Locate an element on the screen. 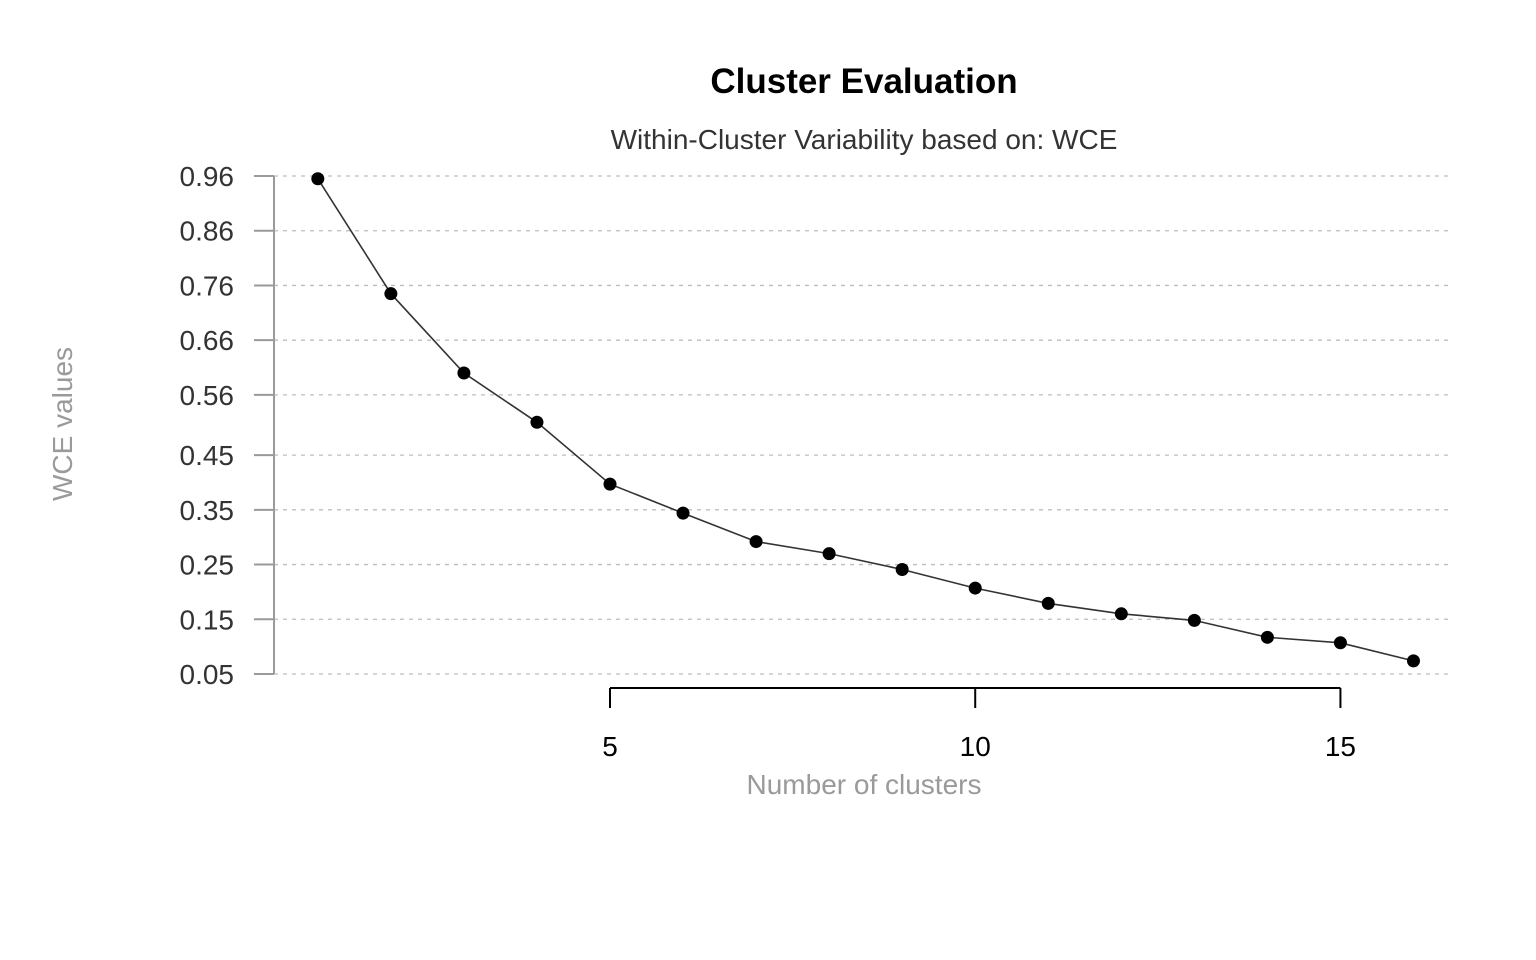 This screenshot has width=1536, height=960. y-axis-title: WCE values is located at coordinates (62, 424).